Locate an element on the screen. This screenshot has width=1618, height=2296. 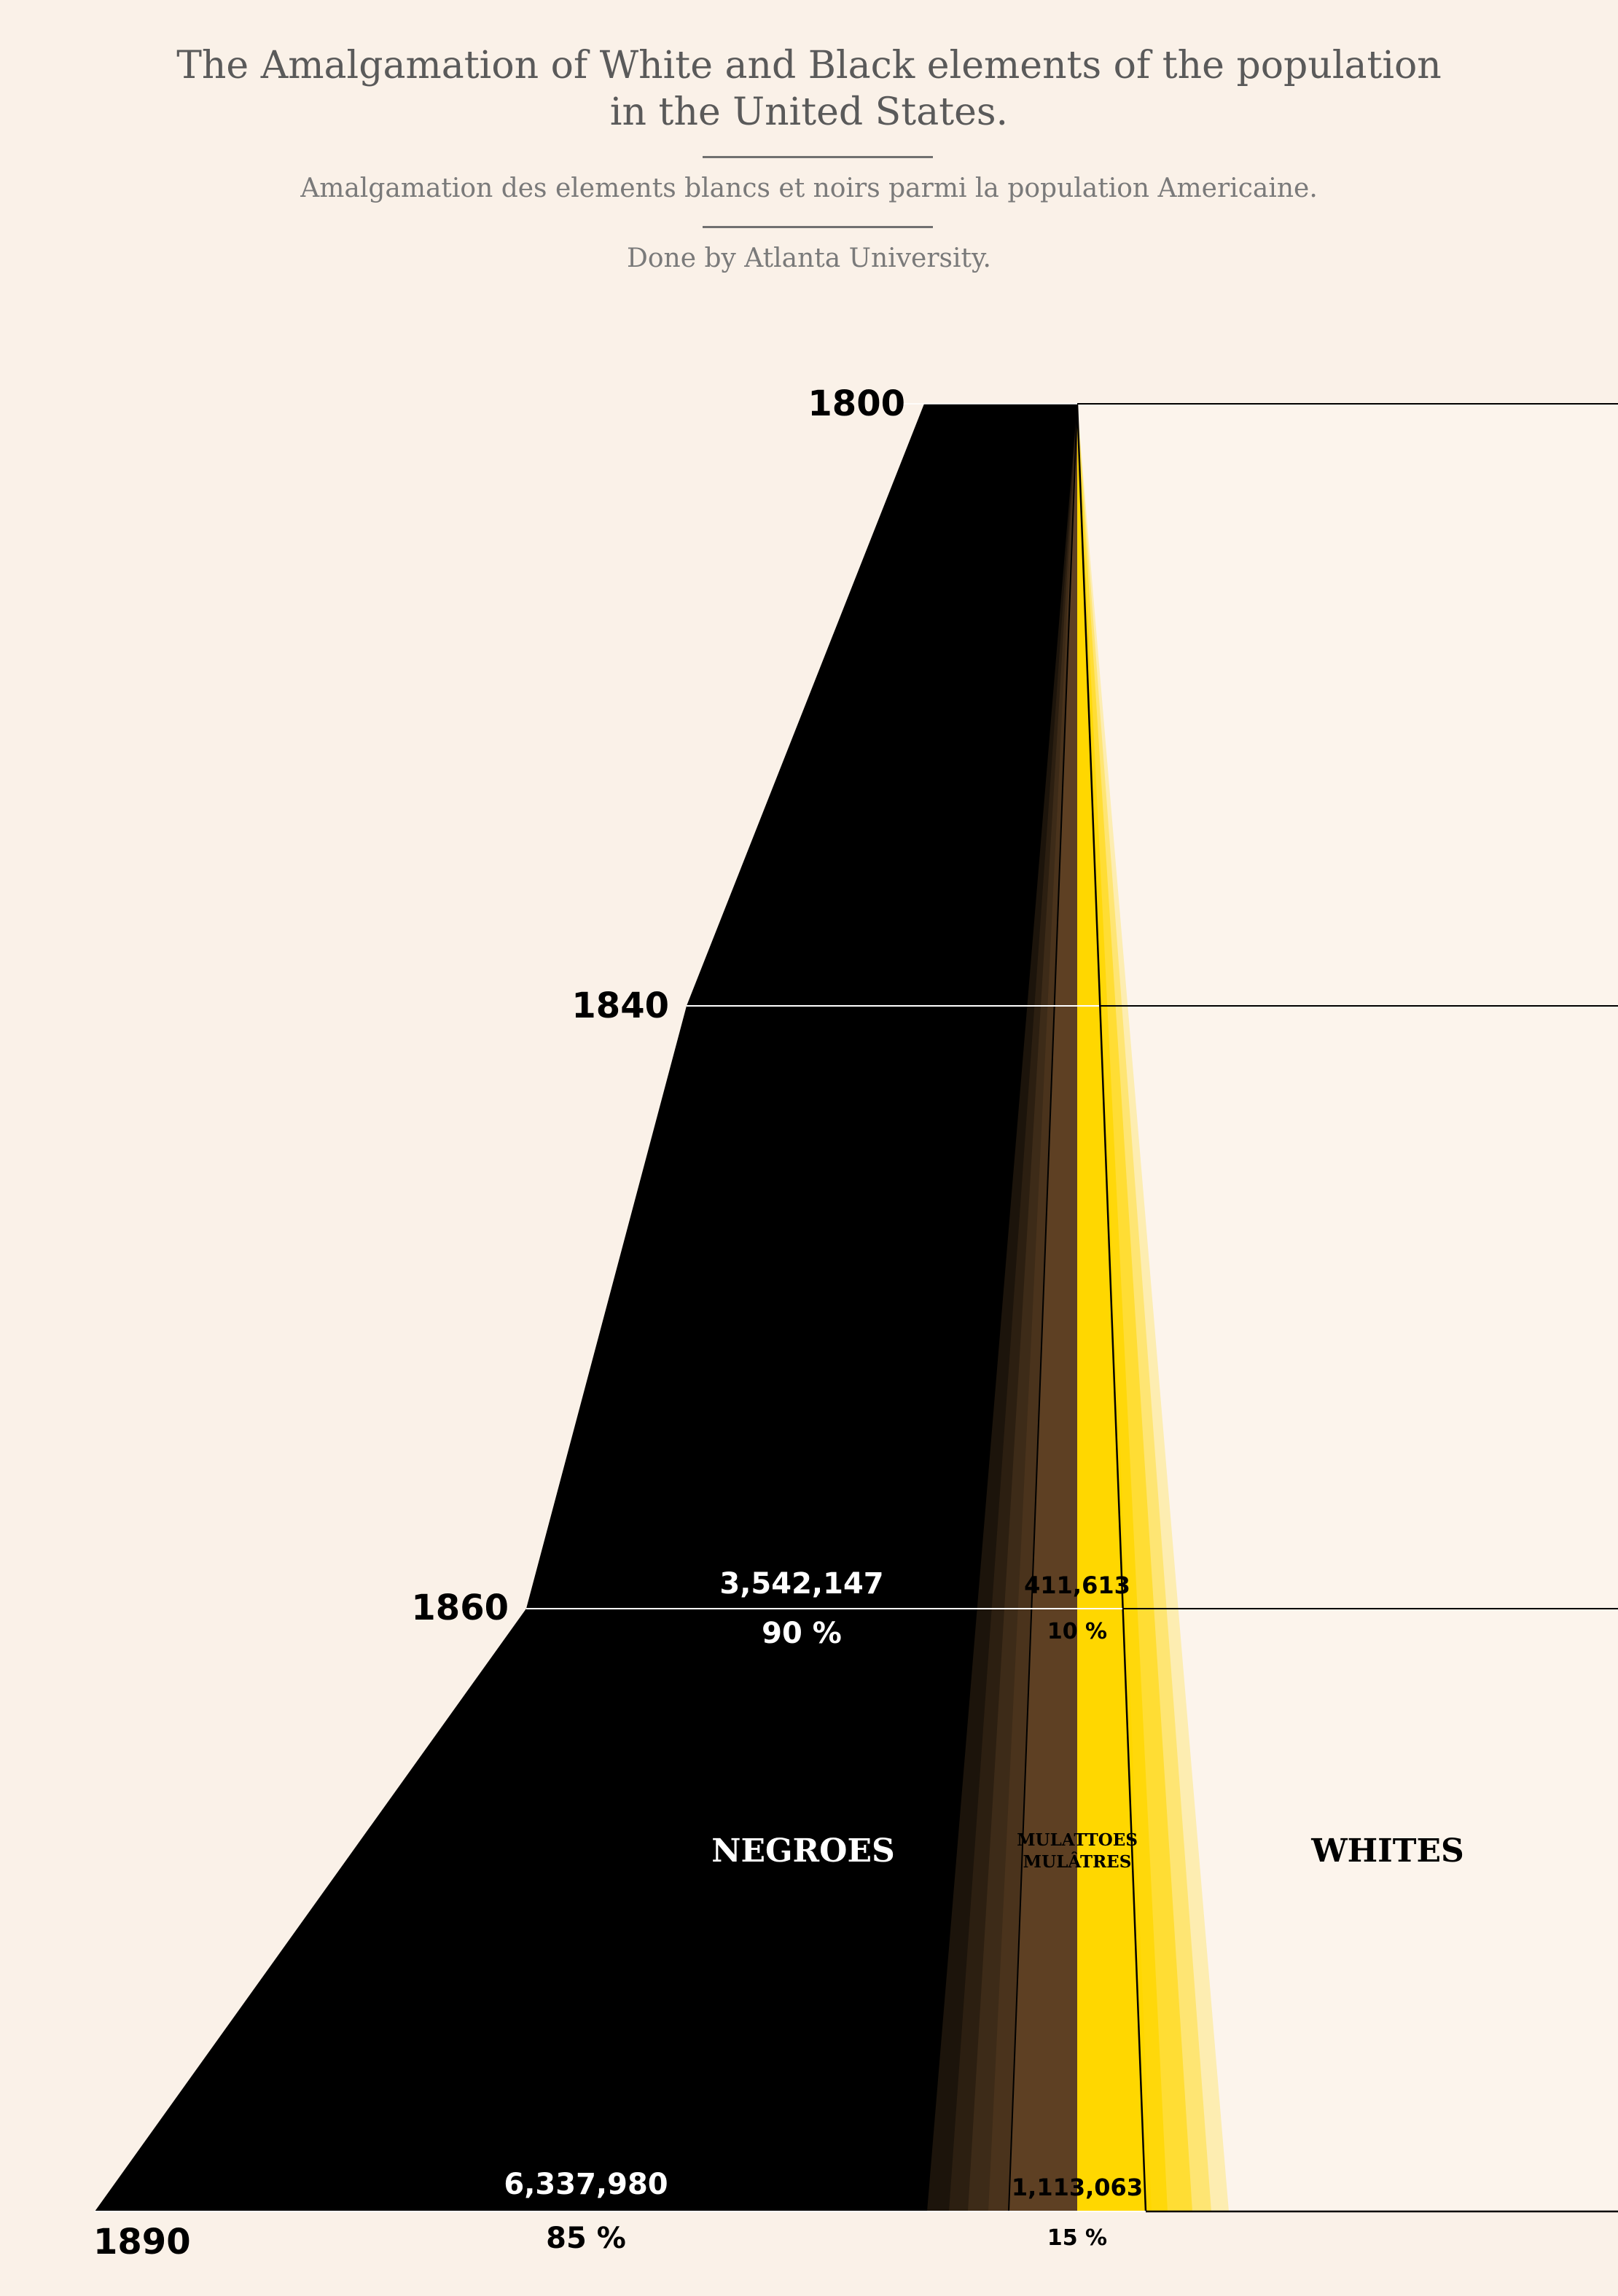
series-label-mulattoes-line2: MULÂTRES is located at coordinates (1077, 1862).